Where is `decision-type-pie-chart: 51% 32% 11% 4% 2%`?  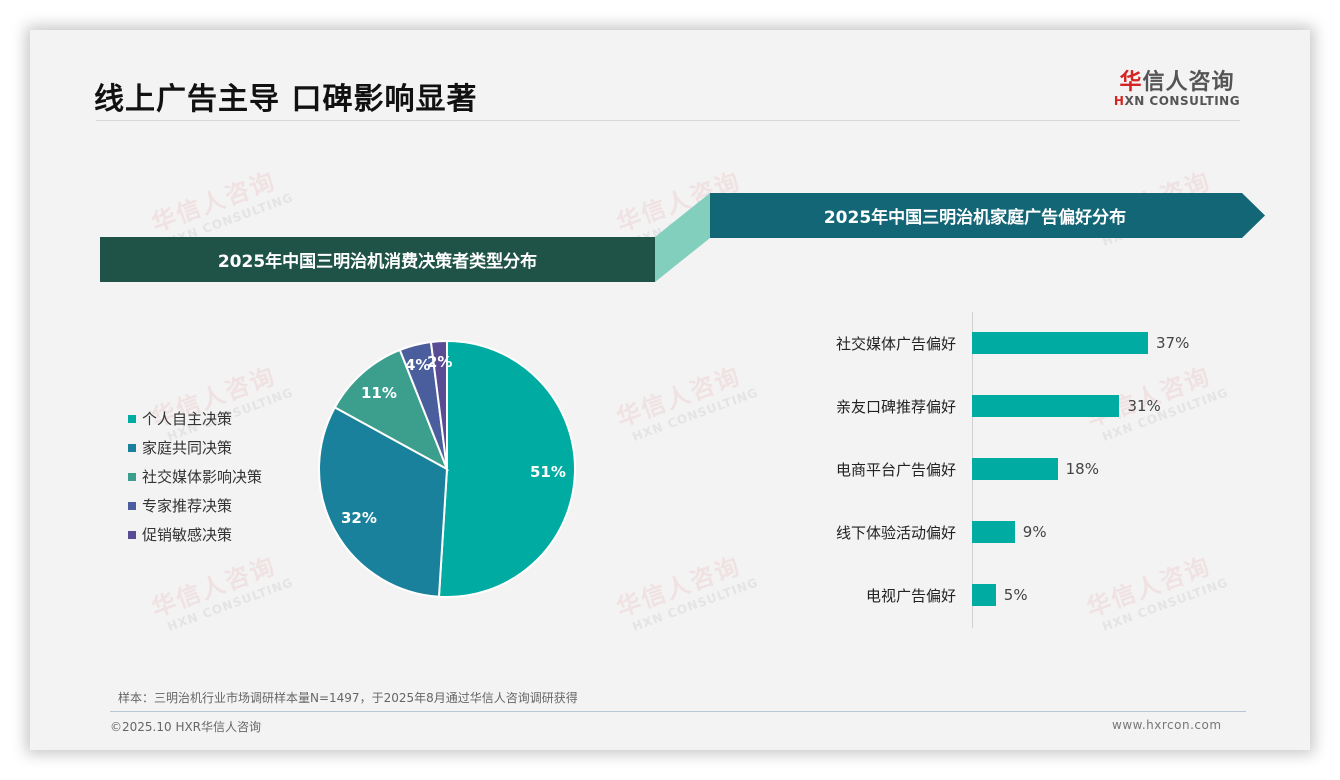 decision-type-pie-chart: 51% 32% 11% 4% 2% is located at coordinates (447, 469).